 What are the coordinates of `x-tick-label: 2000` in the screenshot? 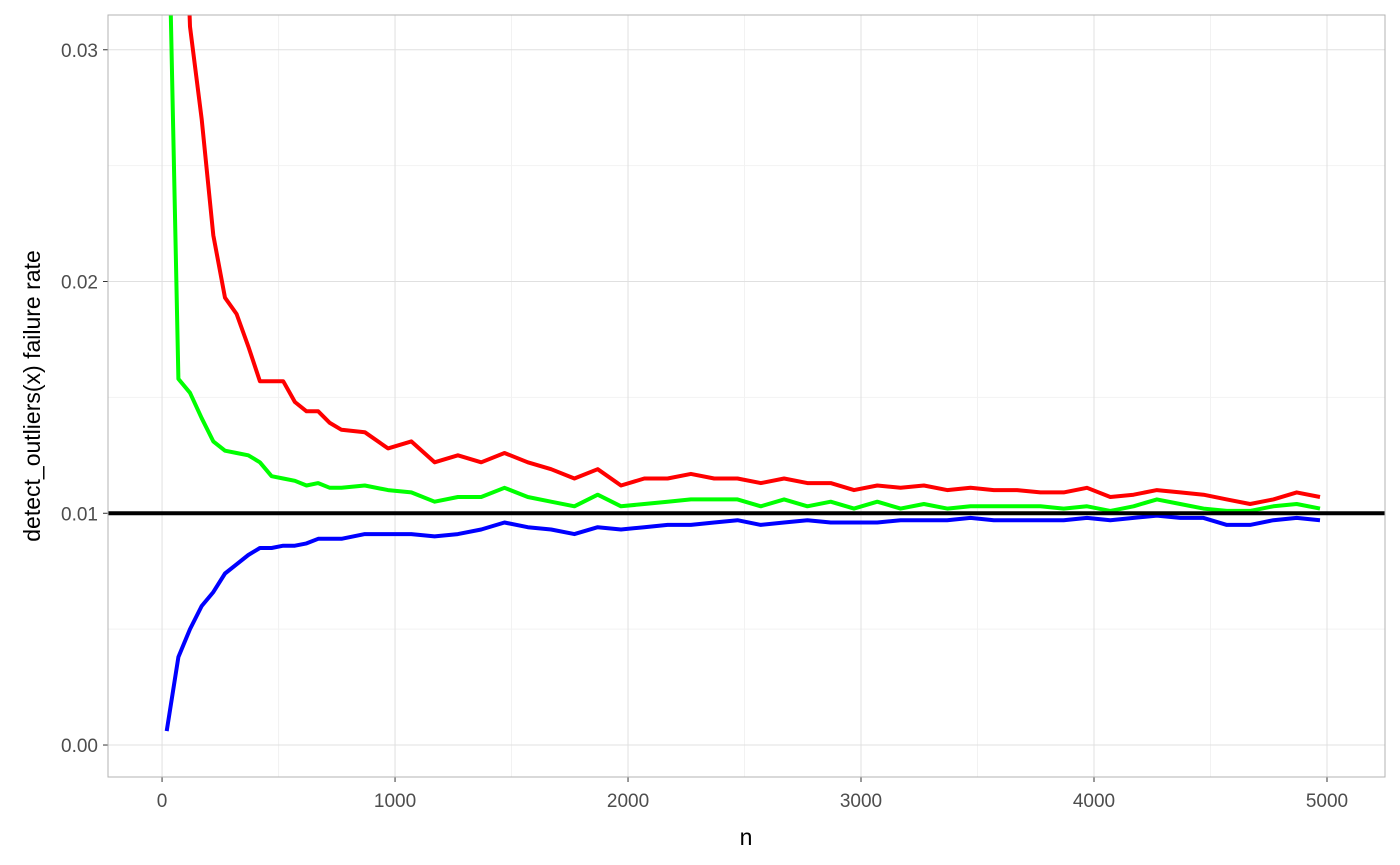 It's located at (628, 801).